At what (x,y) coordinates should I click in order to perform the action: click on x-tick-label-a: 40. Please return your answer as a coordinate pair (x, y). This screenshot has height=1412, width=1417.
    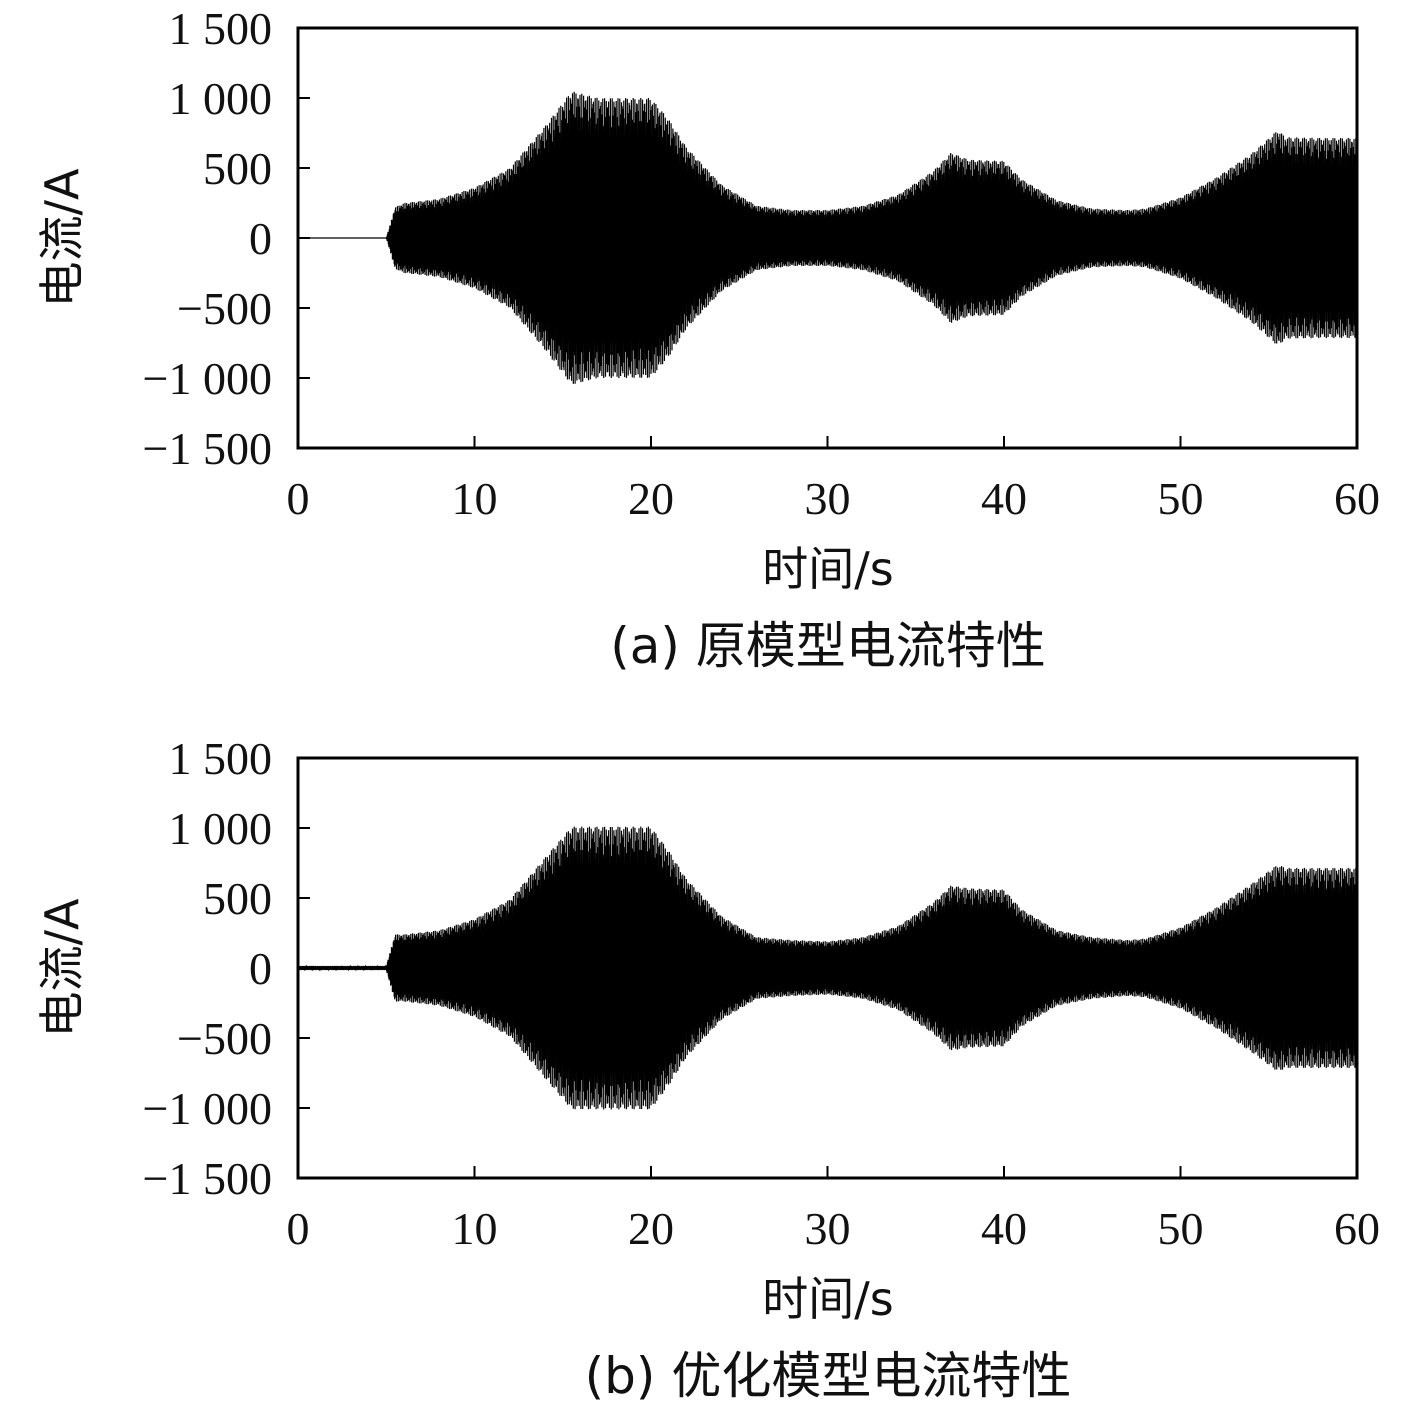
    Looking at the image, I should click on (1004, 498).